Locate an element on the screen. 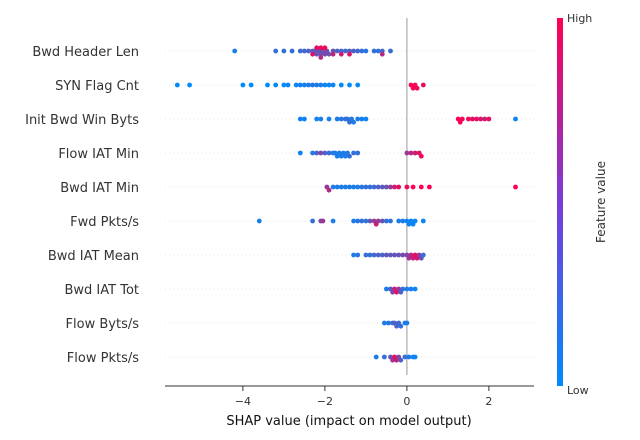  feature-label: Flow Byts/s is located at coordinates (103, 324).